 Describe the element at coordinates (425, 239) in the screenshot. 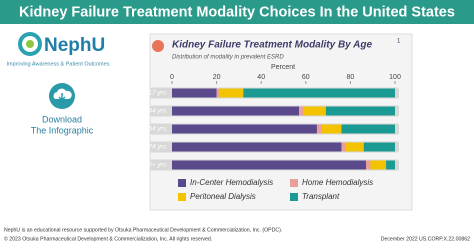

I see `footer-code: December 2022 US.CORP.X.22.00862` at that location.